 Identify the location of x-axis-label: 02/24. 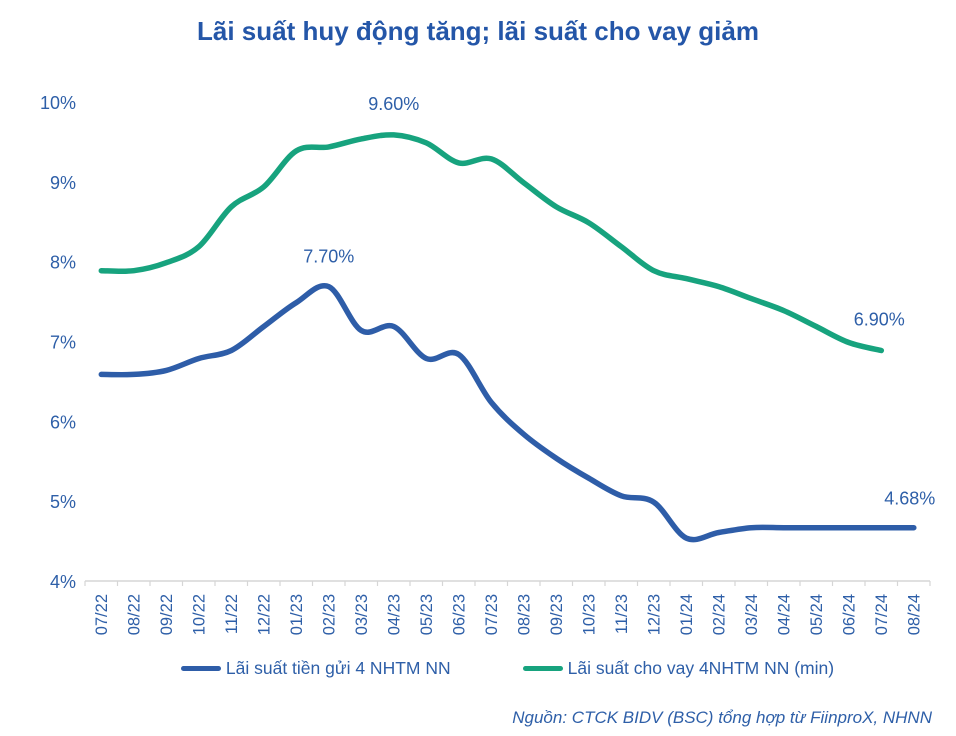
(719, 614).